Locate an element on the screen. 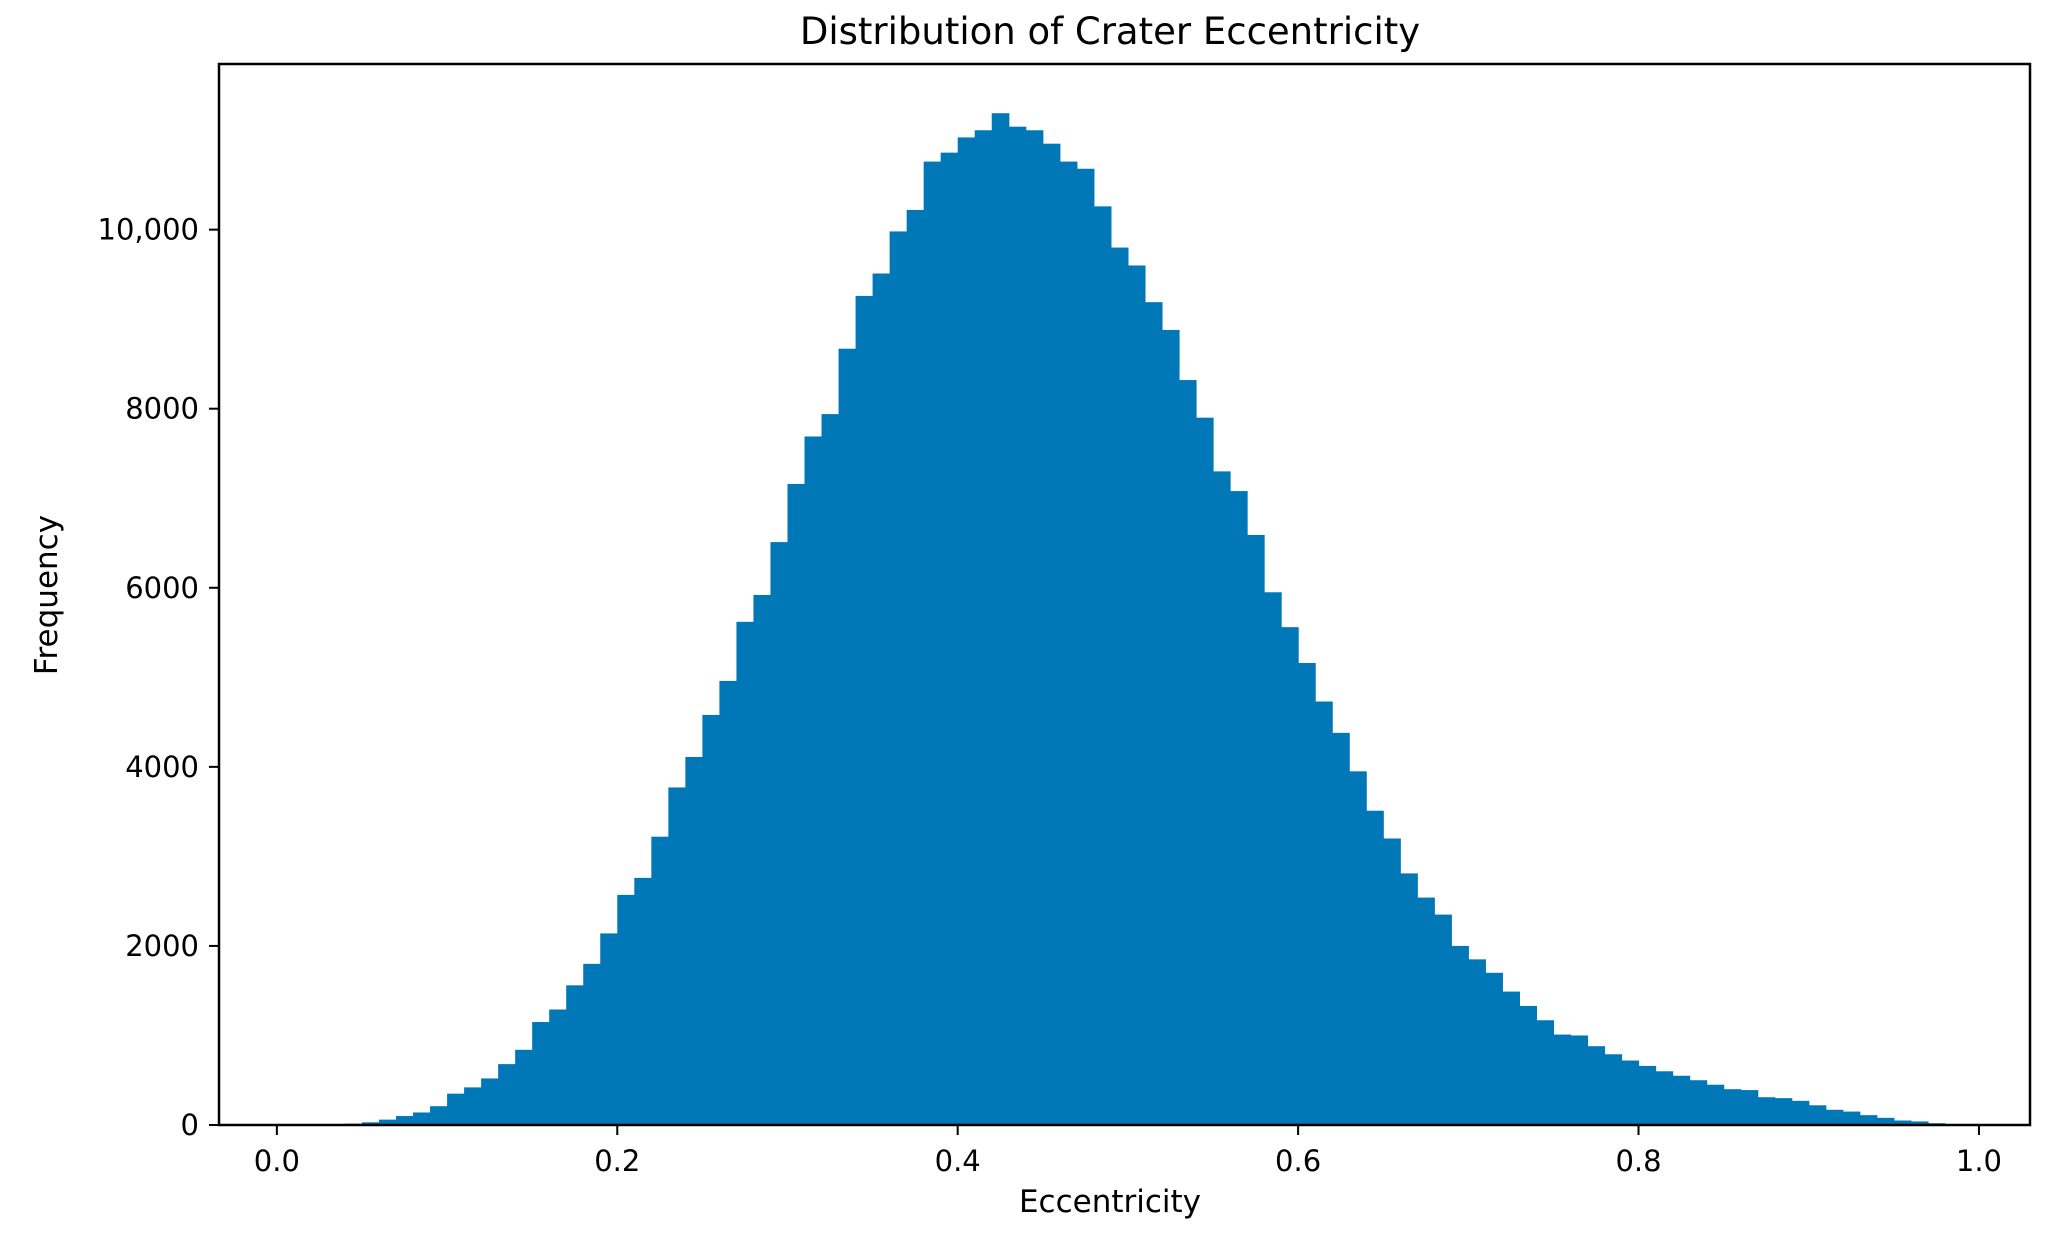  x-tick-label: 0.6 is located at coordinates (1298, 1161).